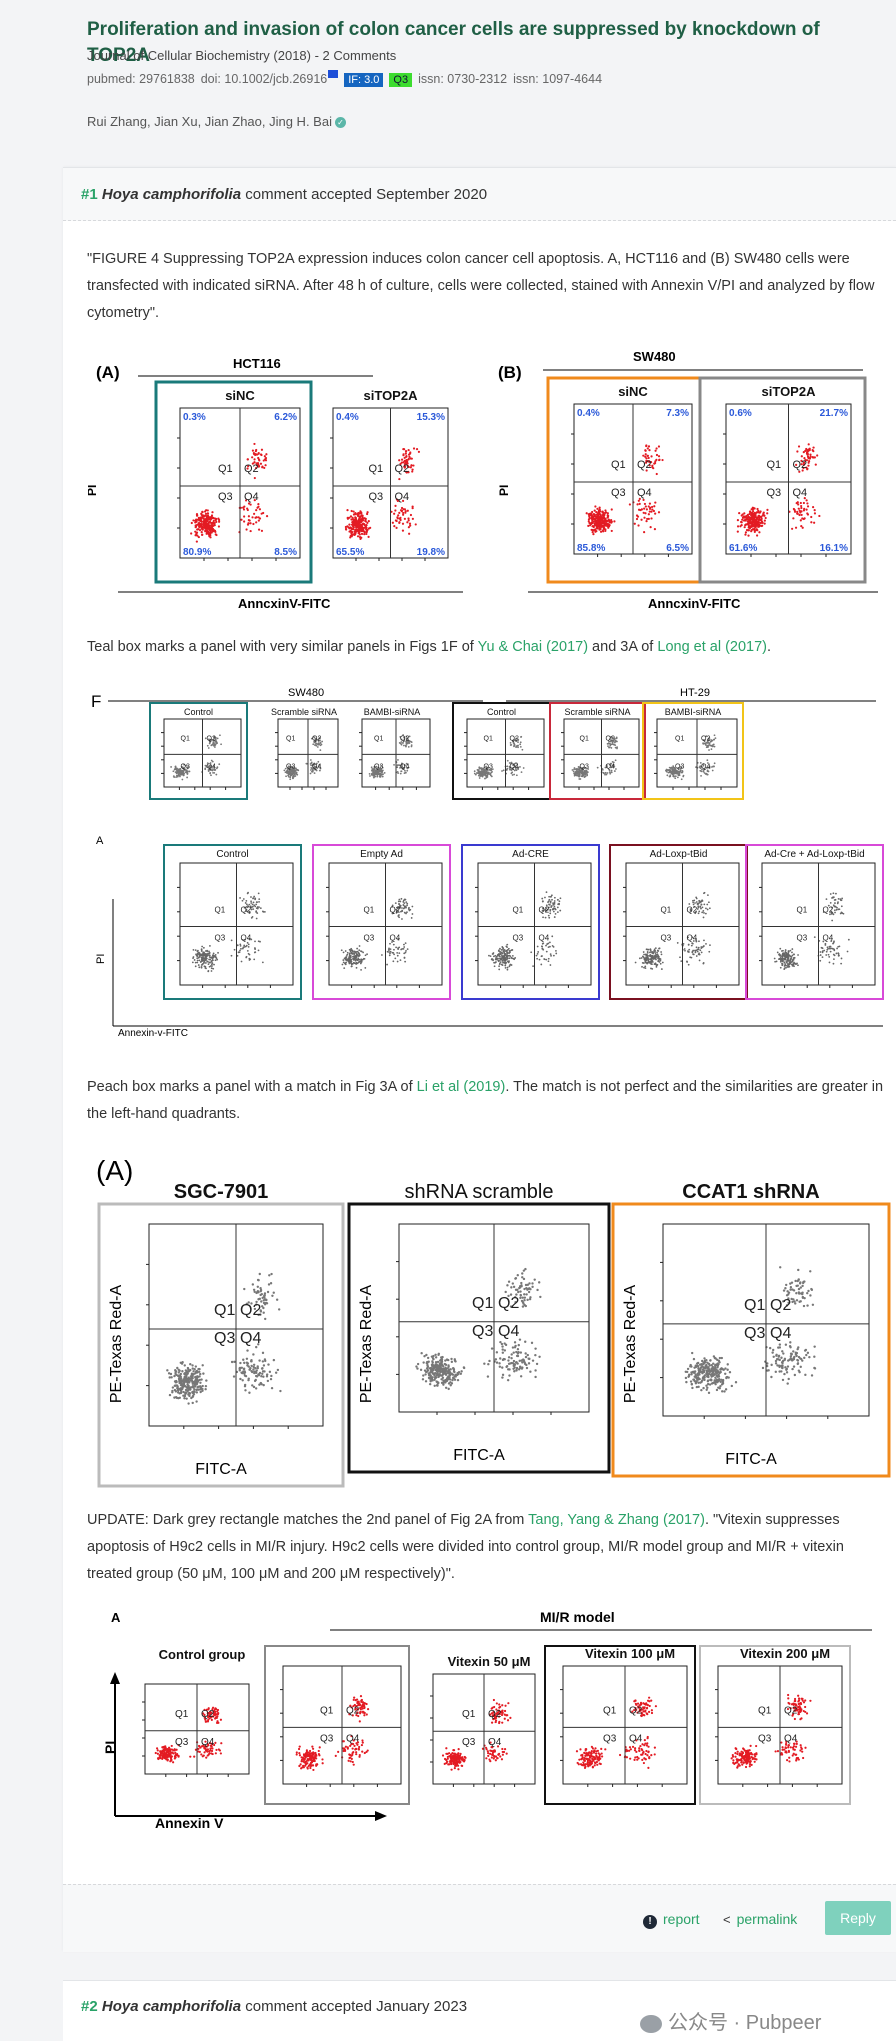 The width and height of the screenshot is (896, 2041). I want to click on flag-icon, so click(333, 74).